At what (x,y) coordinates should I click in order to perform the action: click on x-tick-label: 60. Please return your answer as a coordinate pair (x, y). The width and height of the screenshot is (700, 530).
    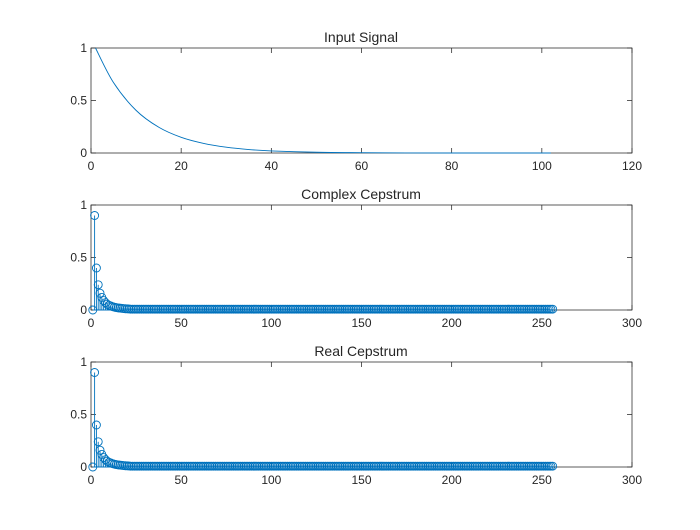
    Looking at the image, I should click on (362, 166).